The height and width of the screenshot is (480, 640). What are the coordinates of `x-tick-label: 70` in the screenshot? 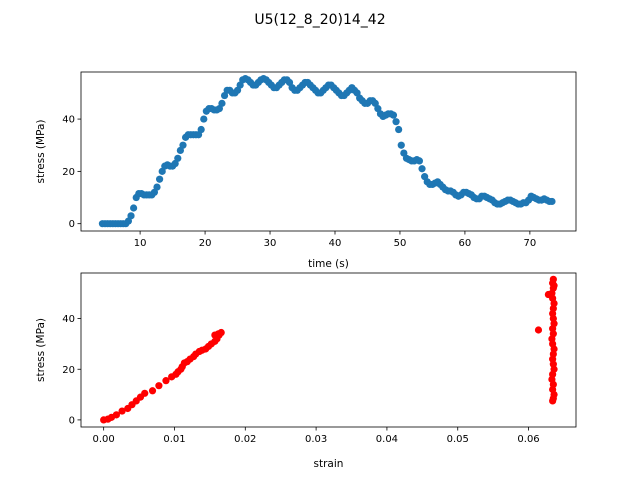 It's located at (530, 243).